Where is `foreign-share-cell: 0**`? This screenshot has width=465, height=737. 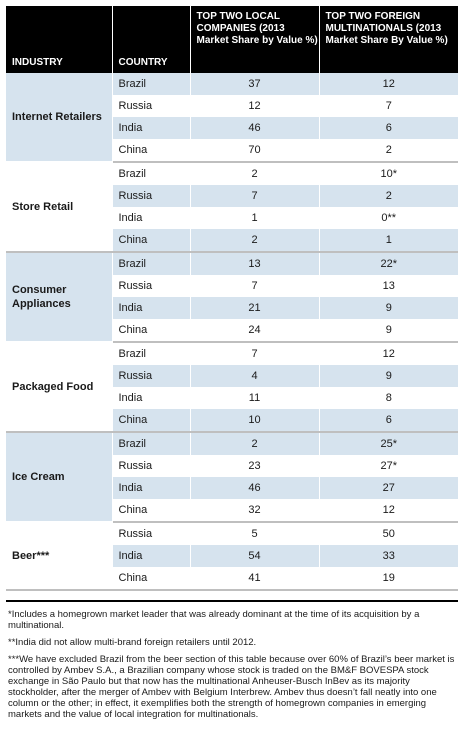 foreign-share-cell: 0** is located at coordinates (388, 218).